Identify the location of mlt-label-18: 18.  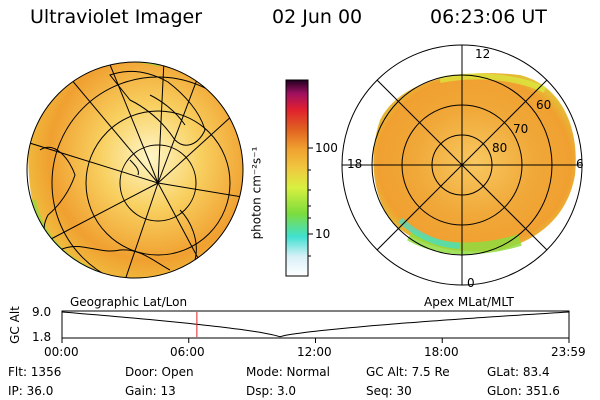
(355, 164).